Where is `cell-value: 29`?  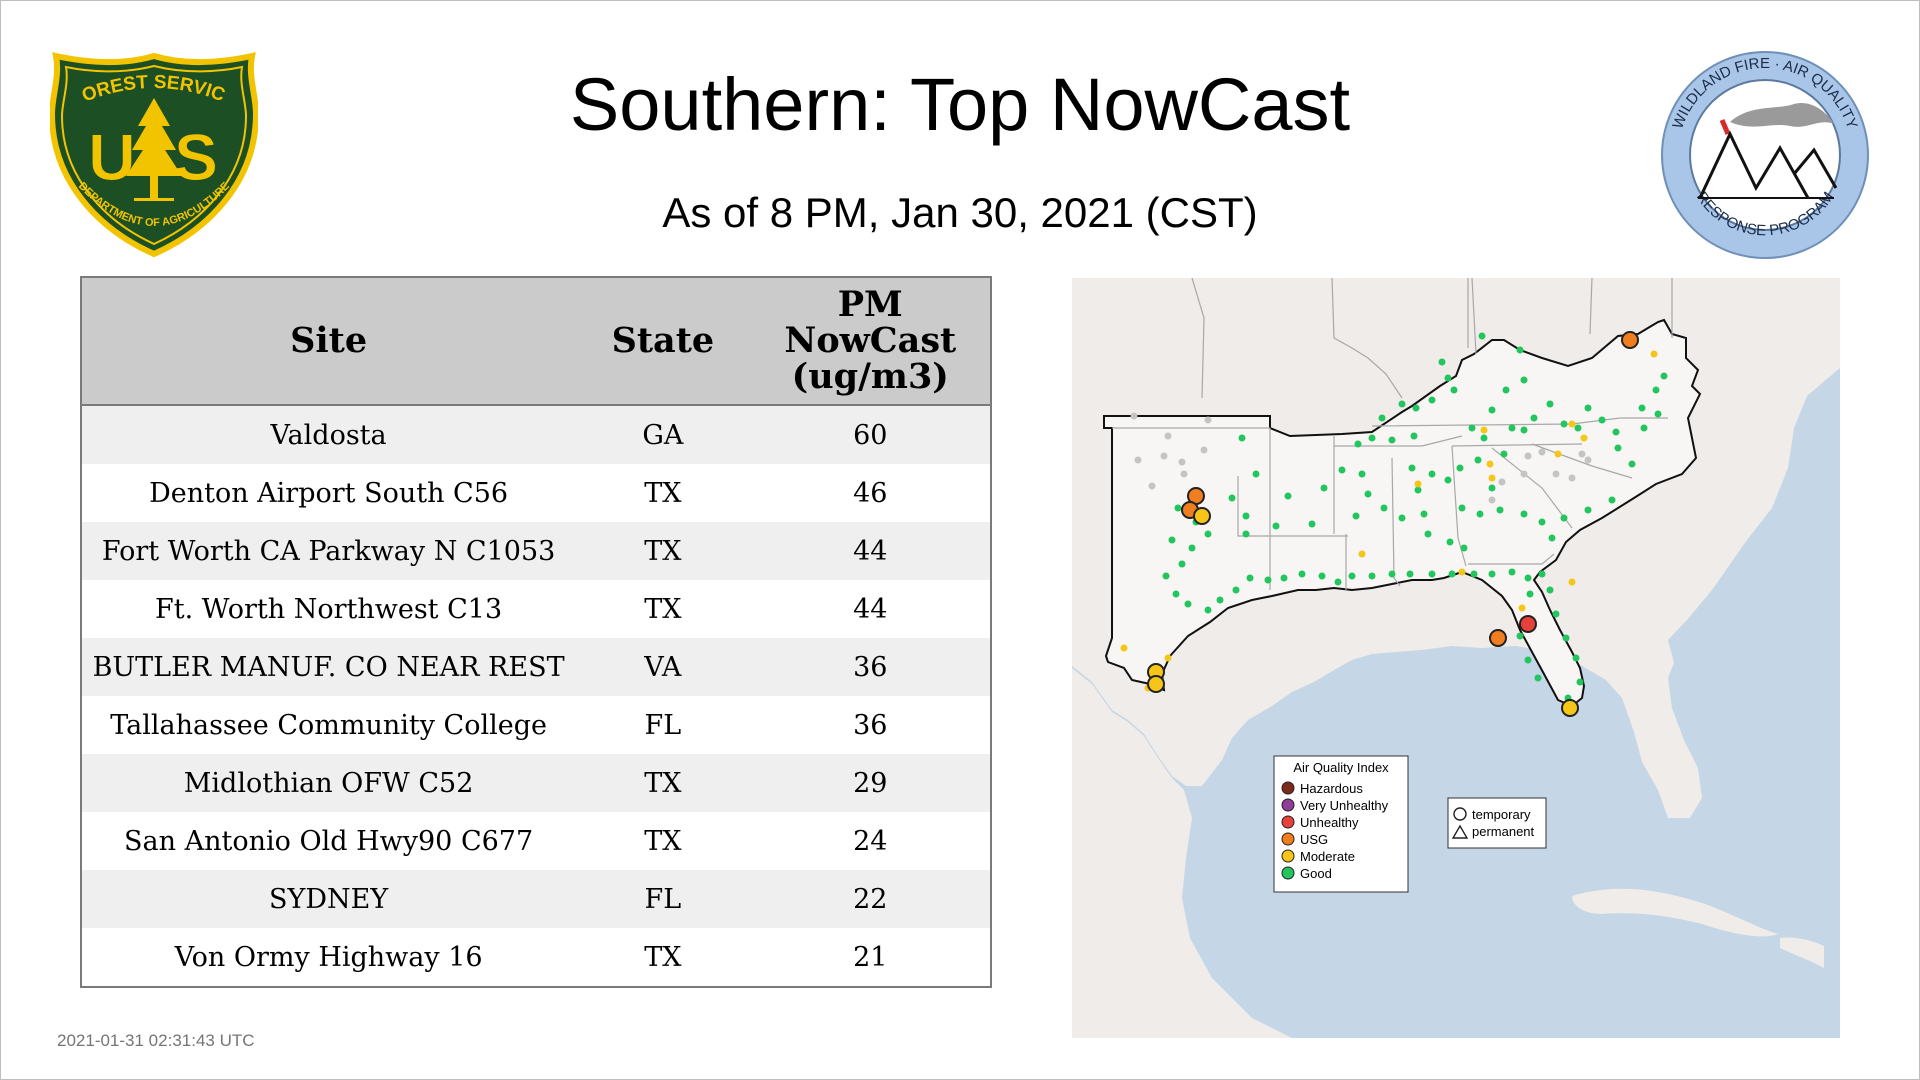 cell-value: 29 is located at coordinates (870, 783).